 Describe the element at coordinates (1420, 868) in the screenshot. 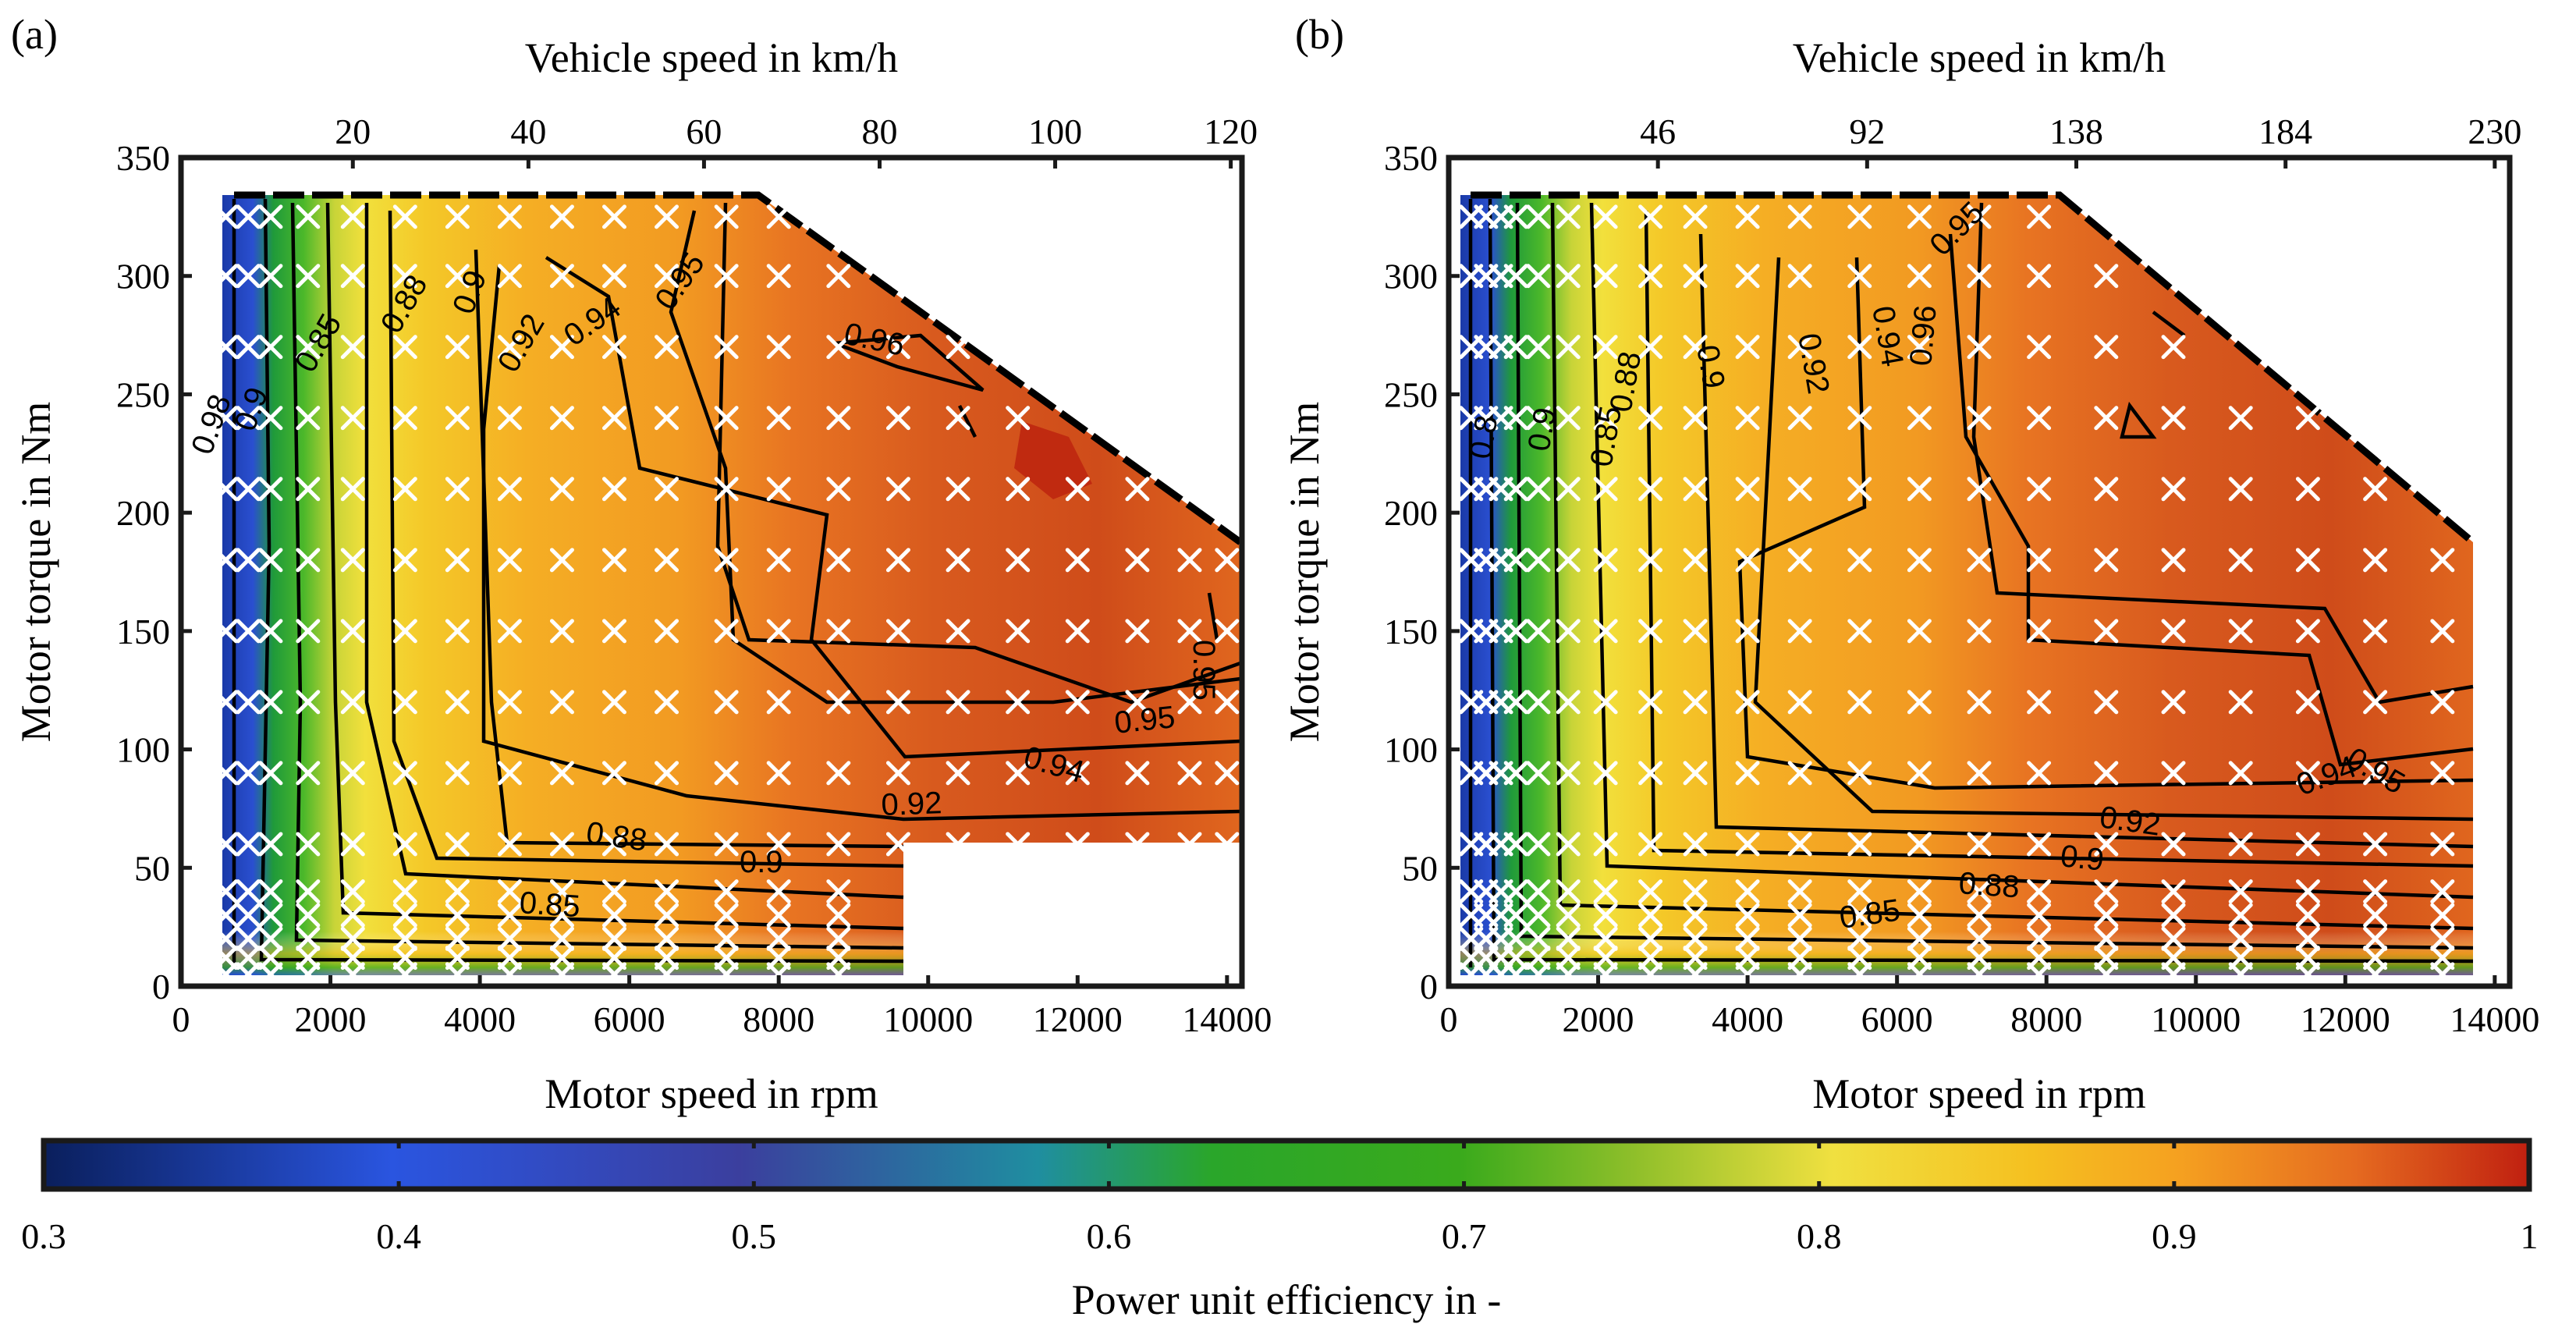

I see `y-tick-label: 50` at that location.